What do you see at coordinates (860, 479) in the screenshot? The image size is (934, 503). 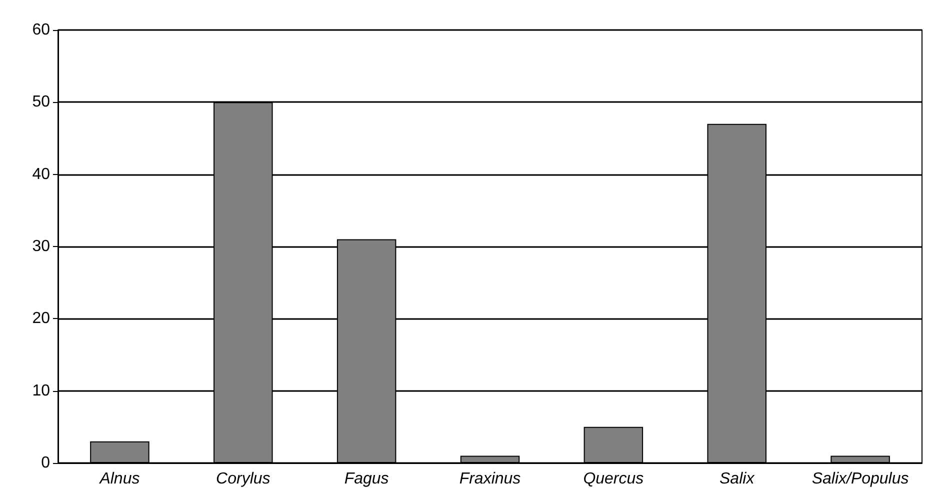 I see `x-tick-label: Salix/Populus` at bounding box center [860, 479].